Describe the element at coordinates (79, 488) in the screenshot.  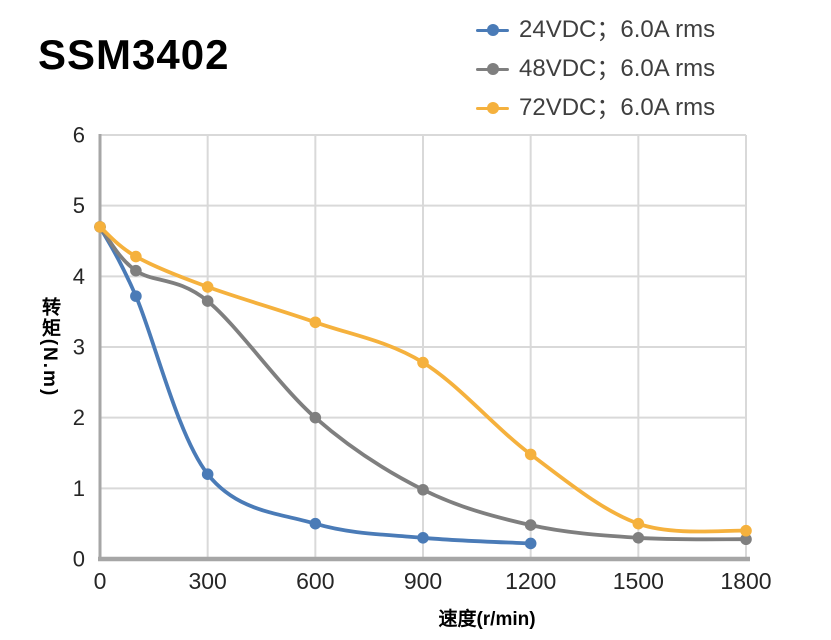
I see `y-tick-label: 1` at that location.